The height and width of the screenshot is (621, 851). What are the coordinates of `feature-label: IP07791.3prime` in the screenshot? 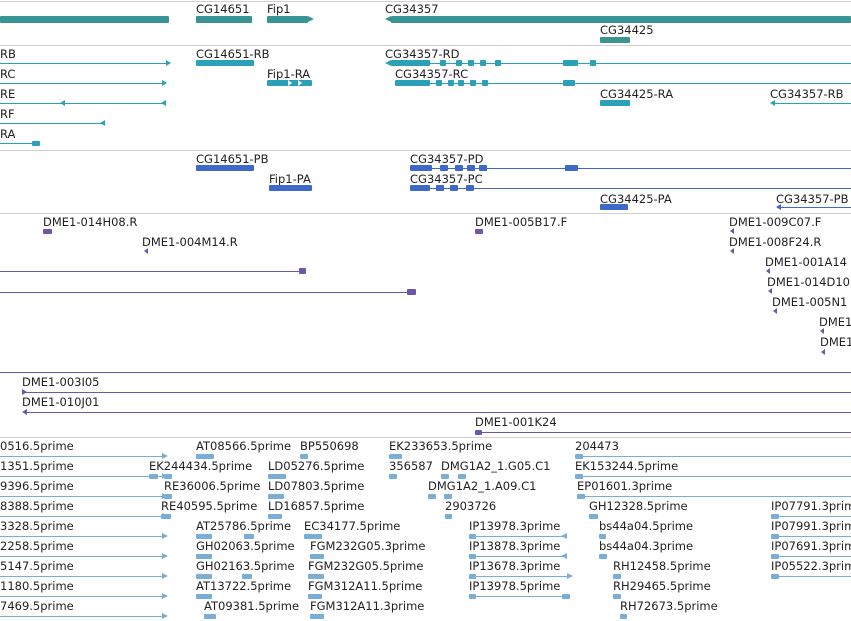 It's located at (811, 506).